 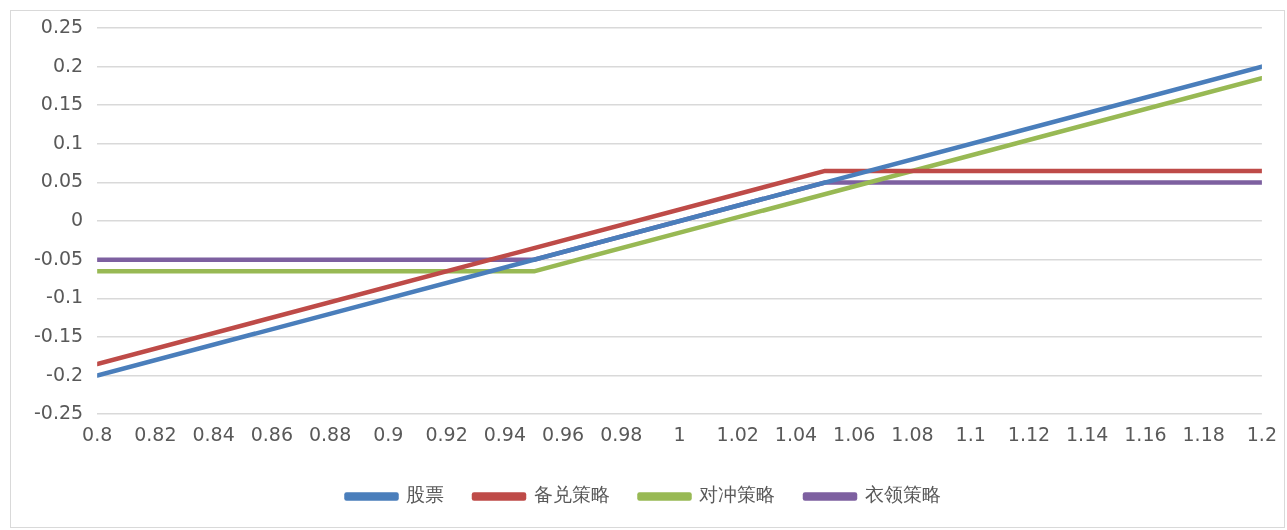 What do you see at coordinates (679, 433) in the screenshot?
I see `x-tick-label: 1` at bounding box center [679, 433].